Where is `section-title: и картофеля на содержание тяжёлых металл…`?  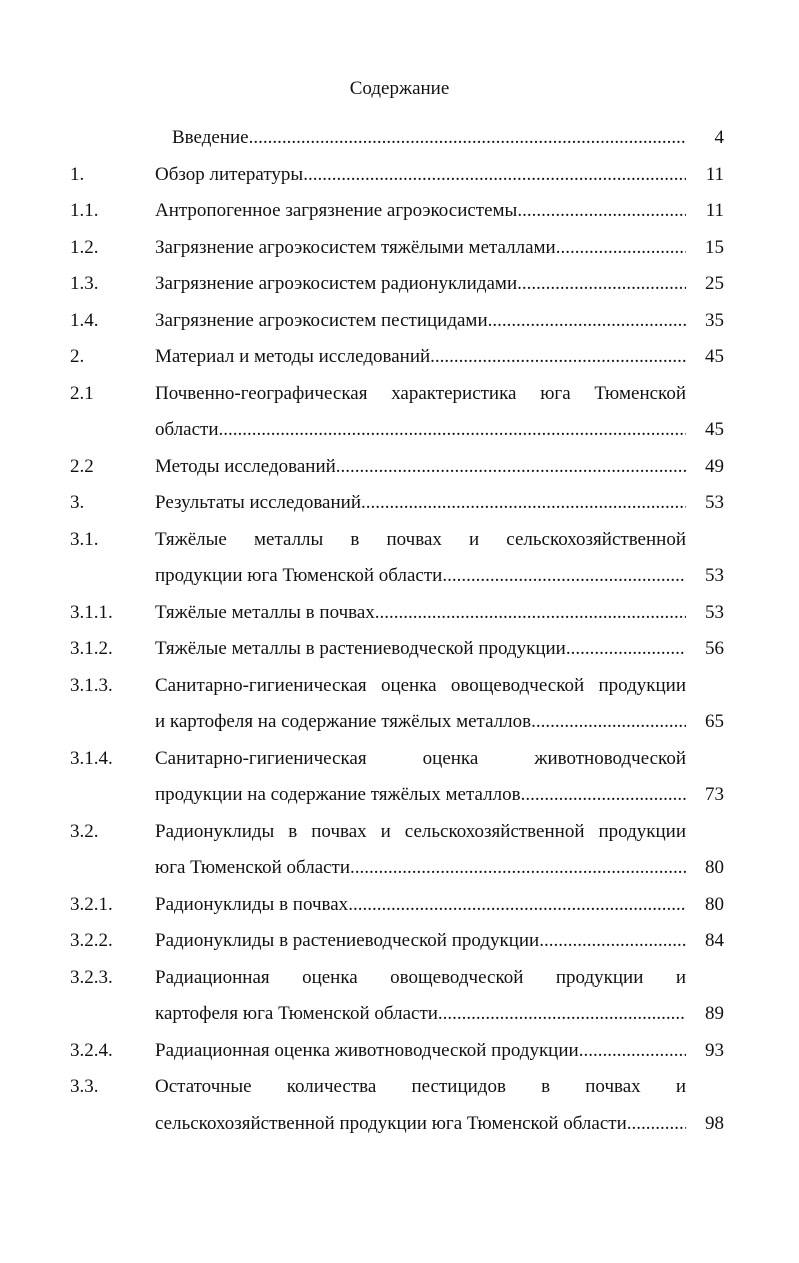
section-title: и картофеля на содержание тяжёлых металл… is located at coordinates (420, 722).